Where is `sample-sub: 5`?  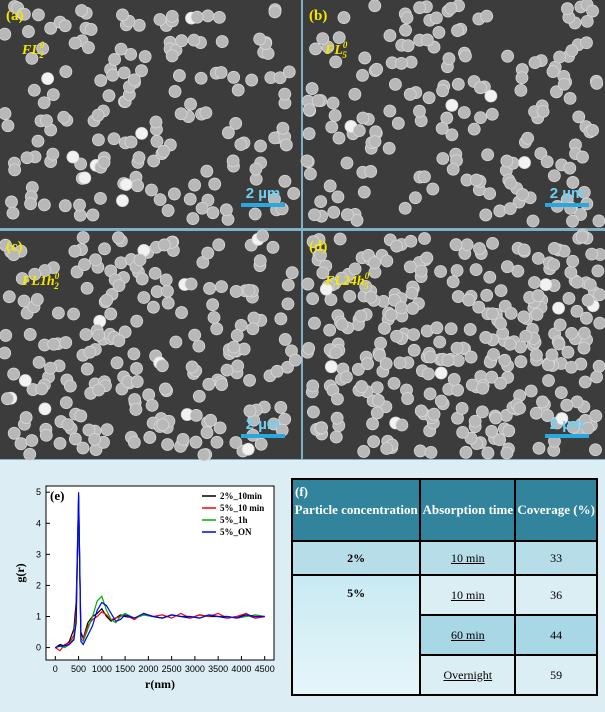
sample-sub: 5 is located at coordinates (366, 286).